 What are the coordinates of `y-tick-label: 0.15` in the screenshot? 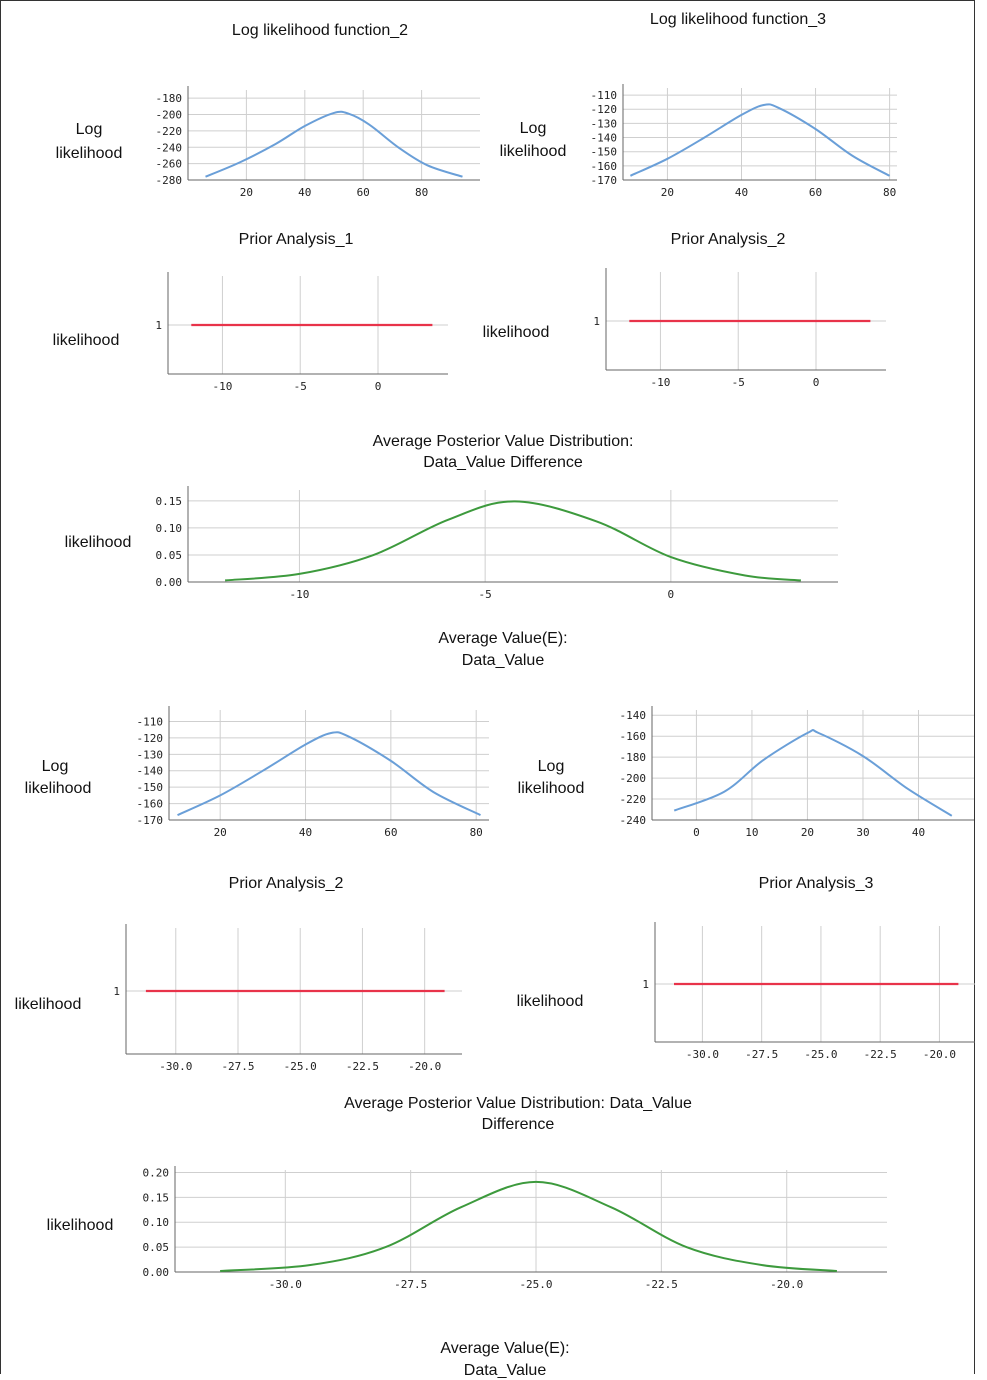 It's located at (156, 1197).